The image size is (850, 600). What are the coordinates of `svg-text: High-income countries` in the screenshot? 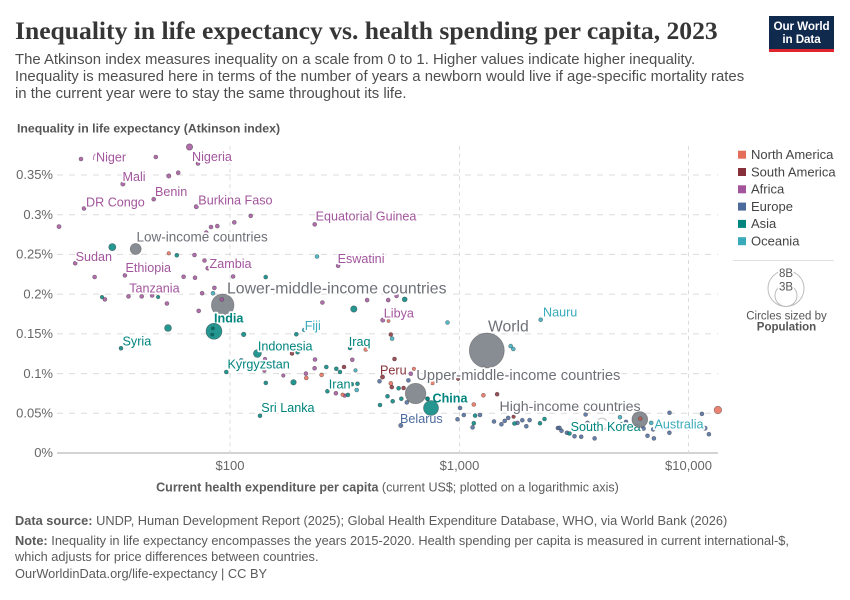 It's located at (570, 407).